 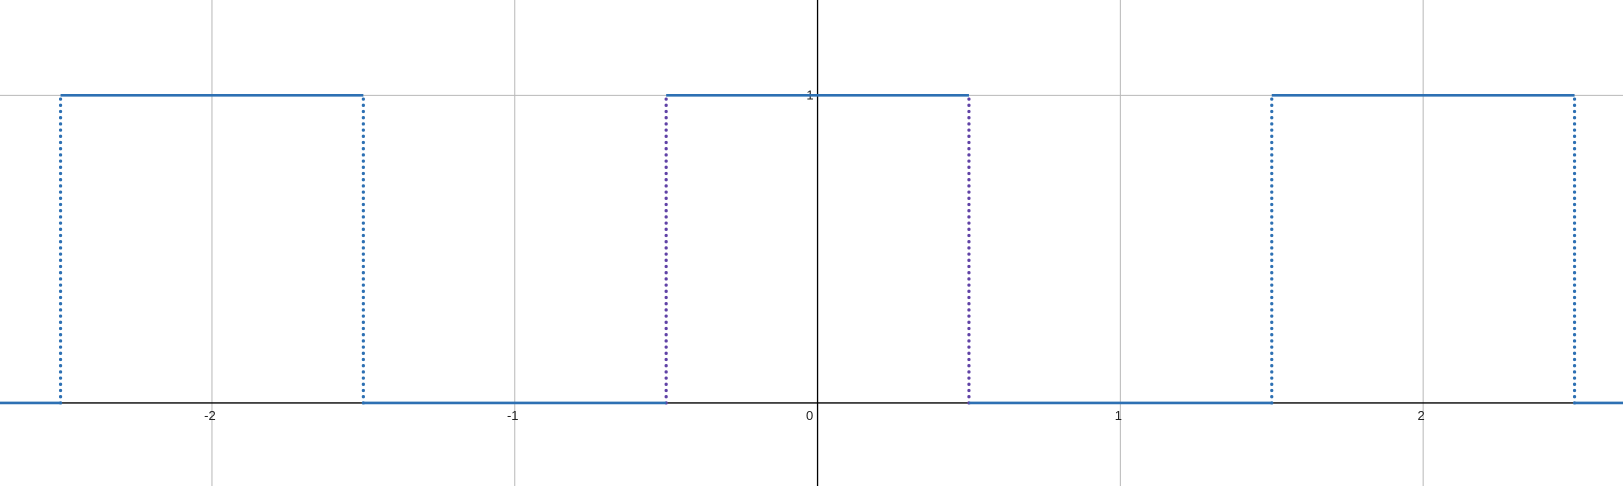 What do you see at coordinates (1118, 415) in the screenshot?
I see `x-tick-label: 1` at bounding box center [1118, 415].